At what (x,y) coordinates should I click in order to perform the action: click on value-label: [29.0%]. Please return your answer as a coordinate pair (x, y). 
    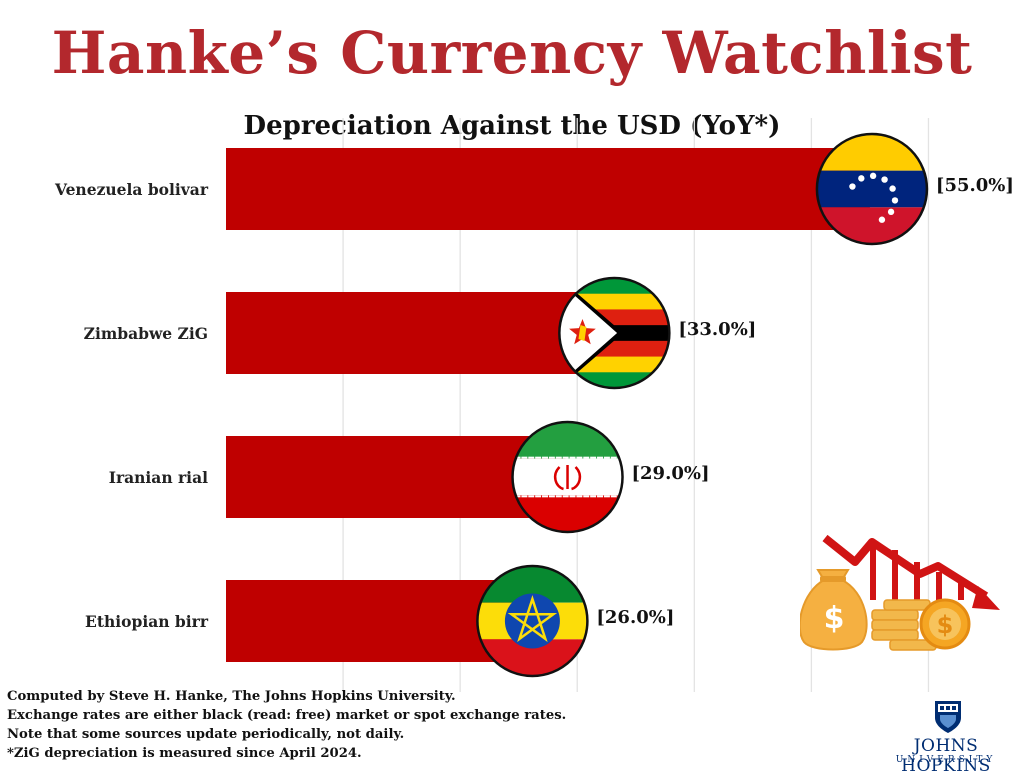
    Looking at the image, I should click on (671, 473).